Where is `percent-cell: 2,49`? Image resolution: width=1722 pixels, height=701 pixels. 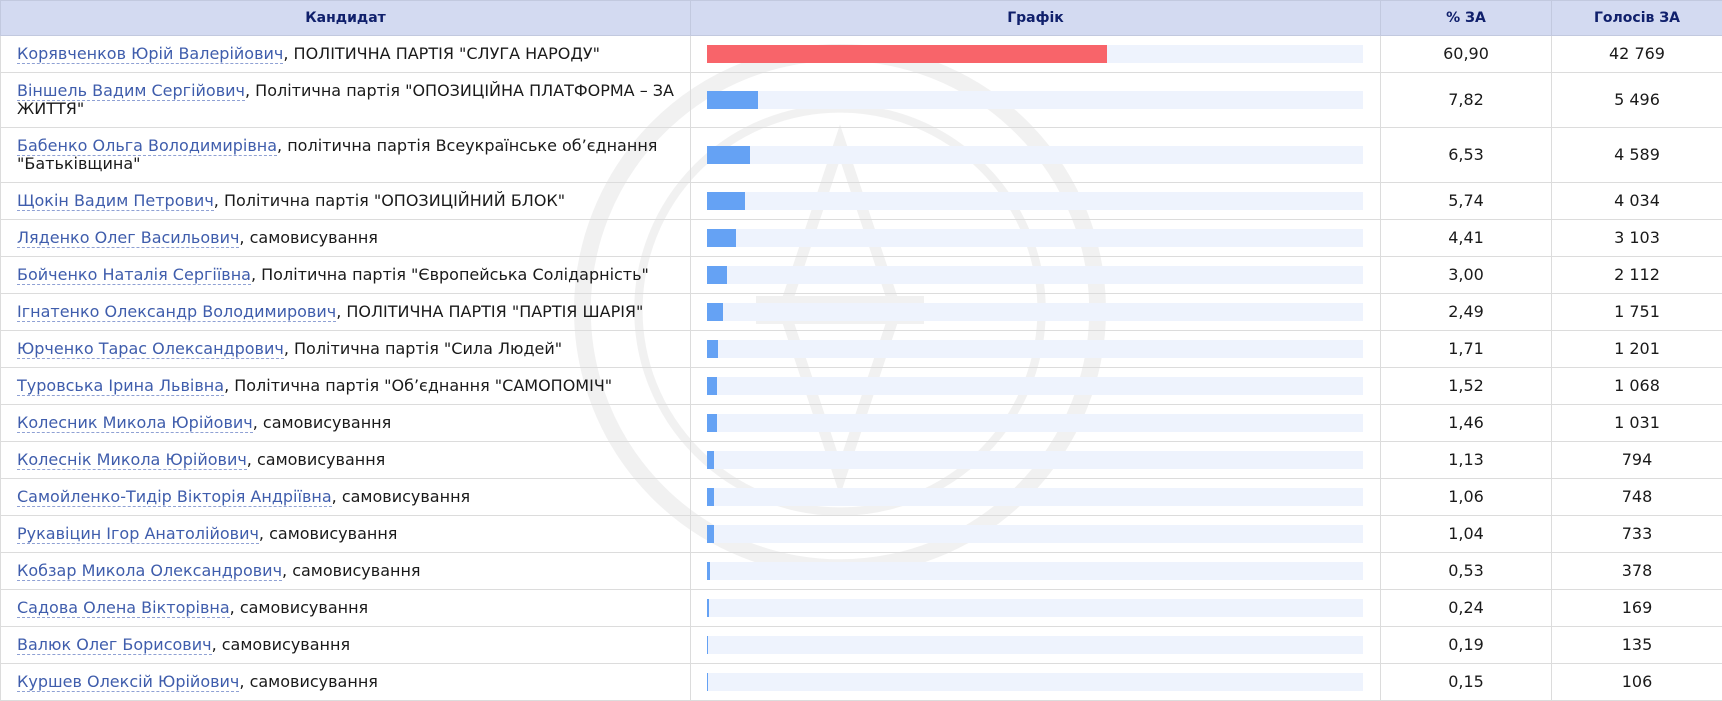
percent-cell: 2,49 is located at coordinates (1466, 312).